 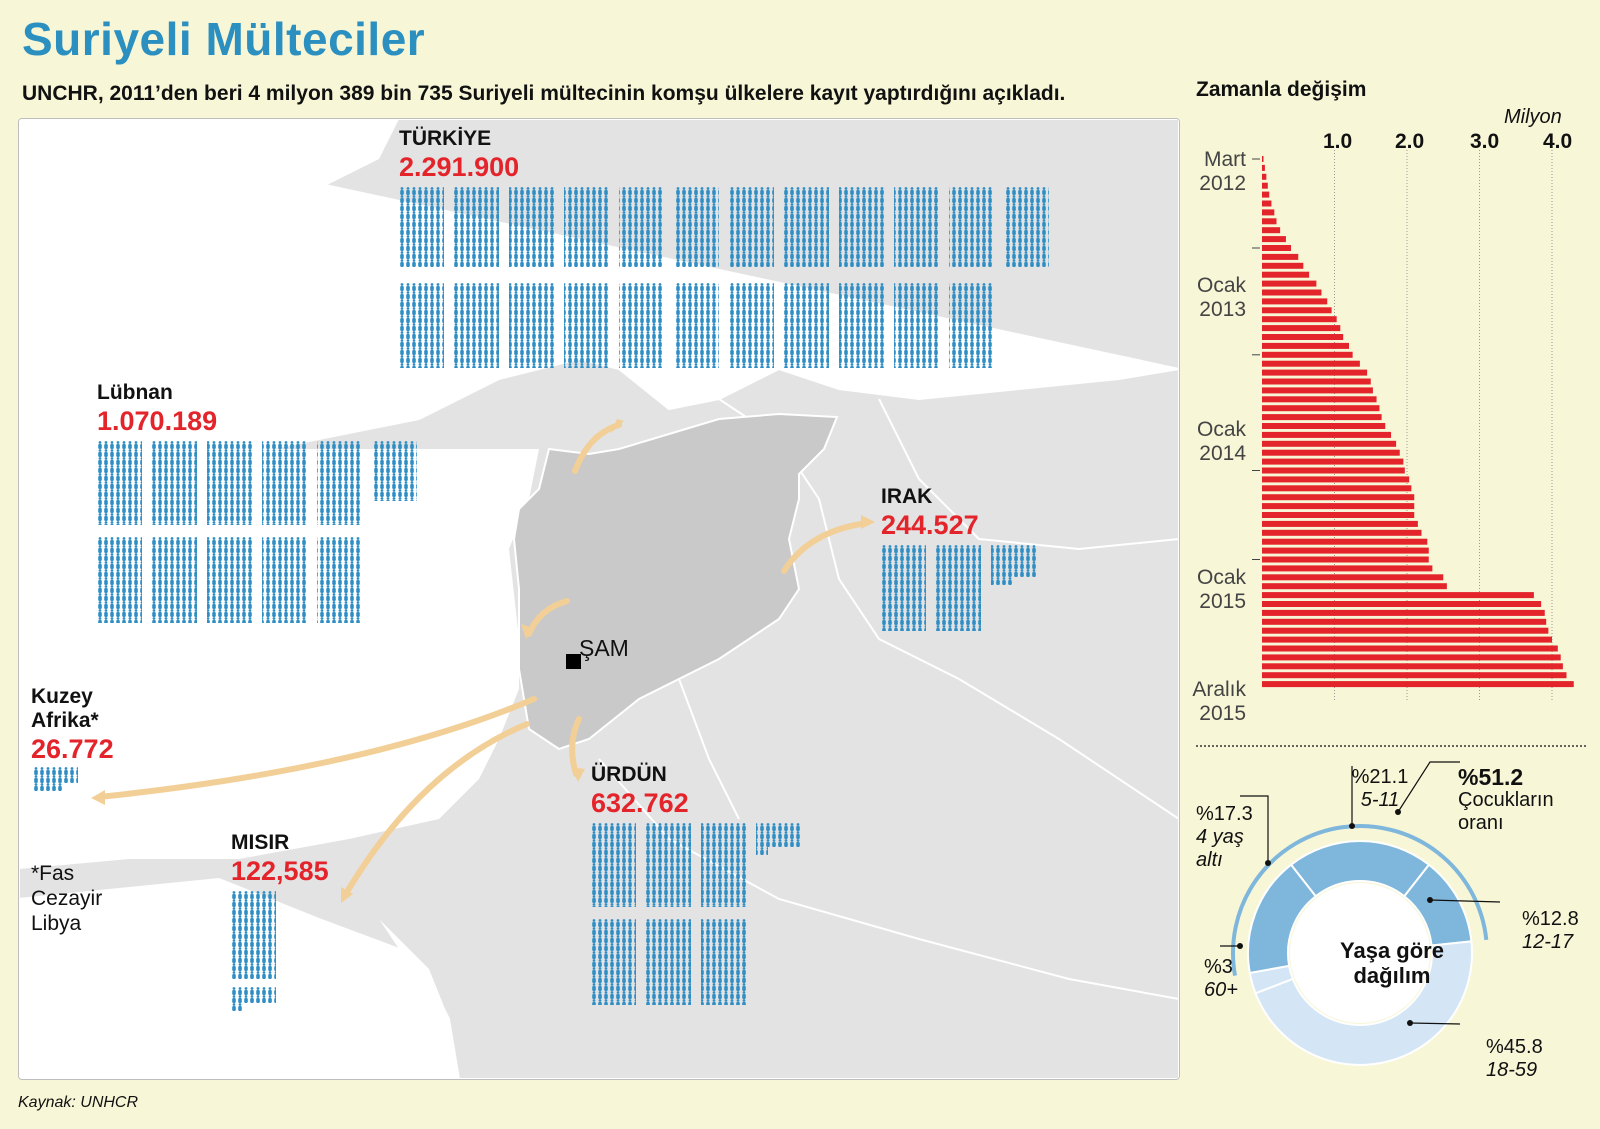 What do you see at coordinates (1558, 141) in the screenshot?
I see `x-tick-4: 4.0` at bounding box center [1558, 141].